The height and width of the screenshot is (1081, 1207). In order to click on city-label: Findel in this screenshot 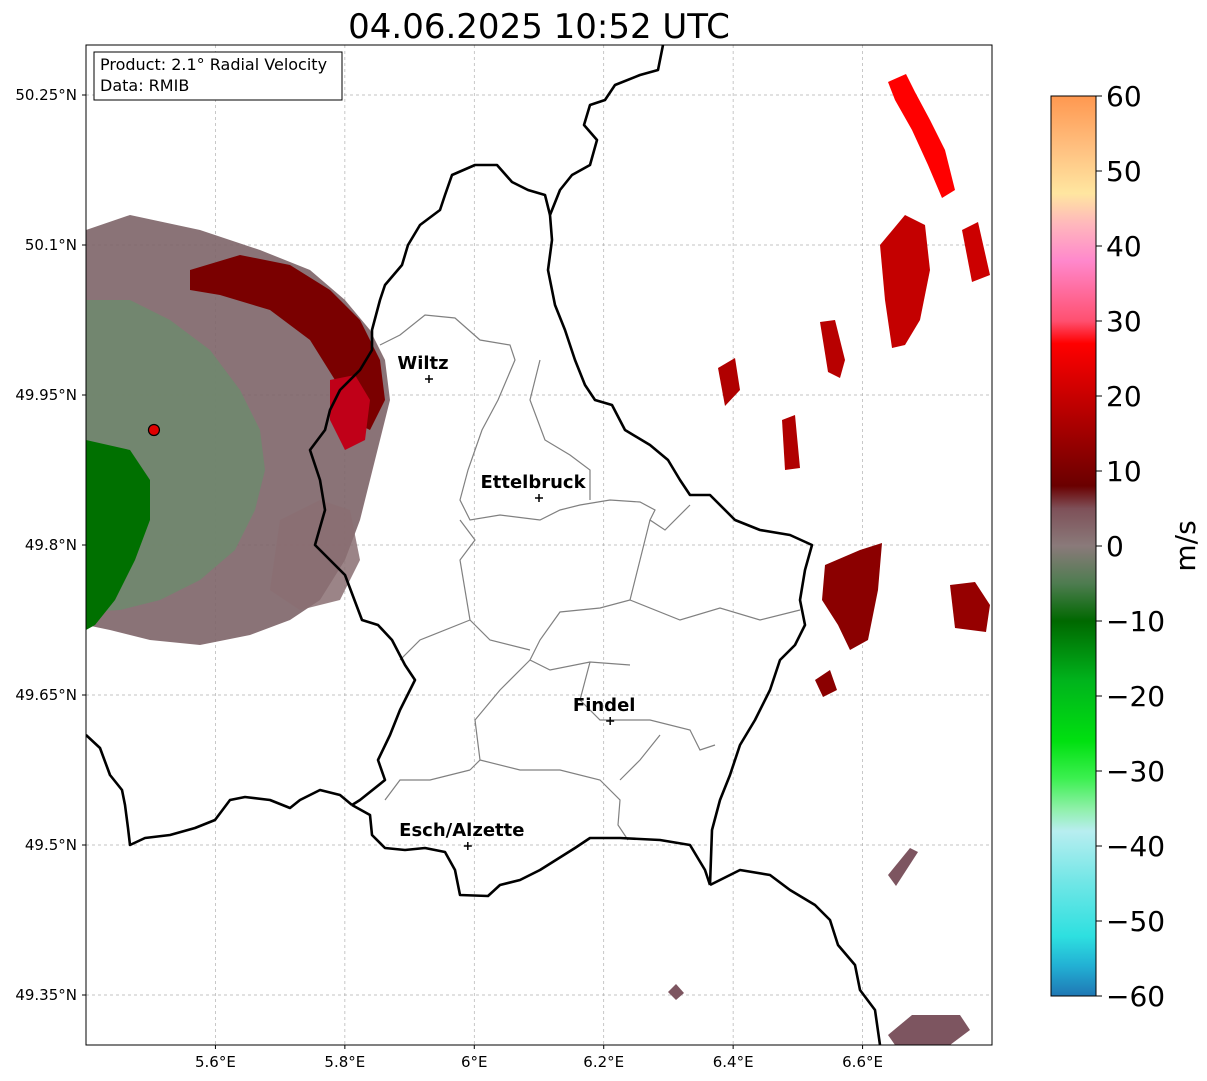, I will do `click(604, 705)`.